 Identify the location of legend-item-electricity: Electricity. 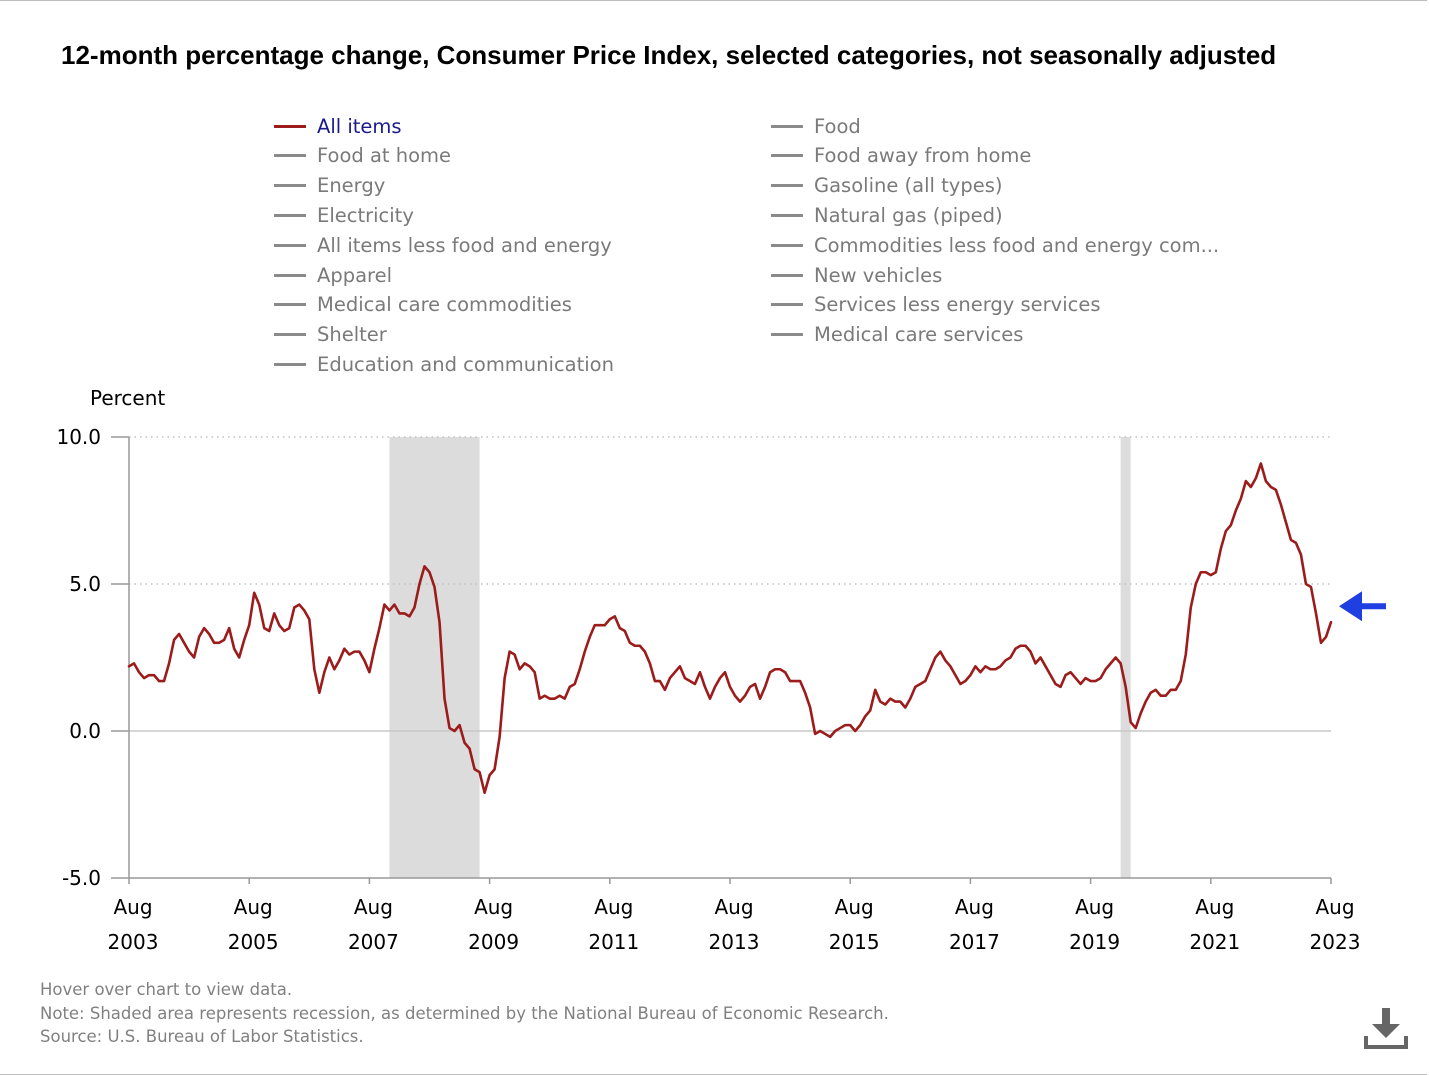
(344, 215).